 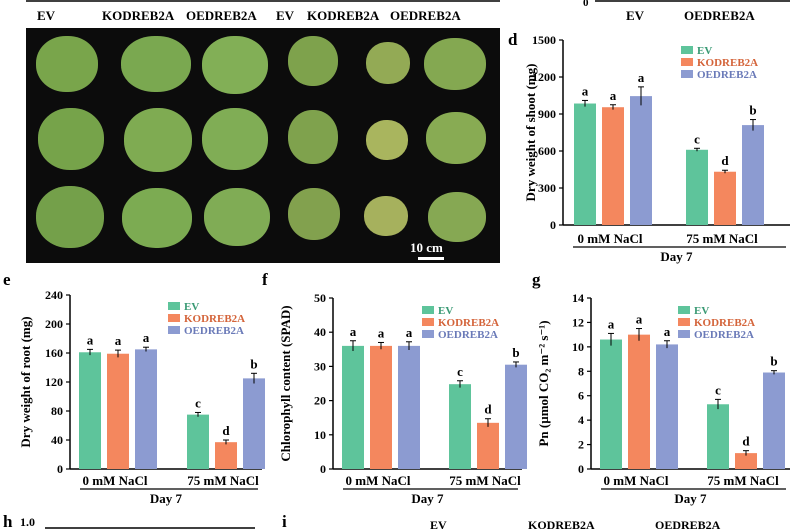 I want to click on top-label-ev-2: EV, so click(x=285, y=15).